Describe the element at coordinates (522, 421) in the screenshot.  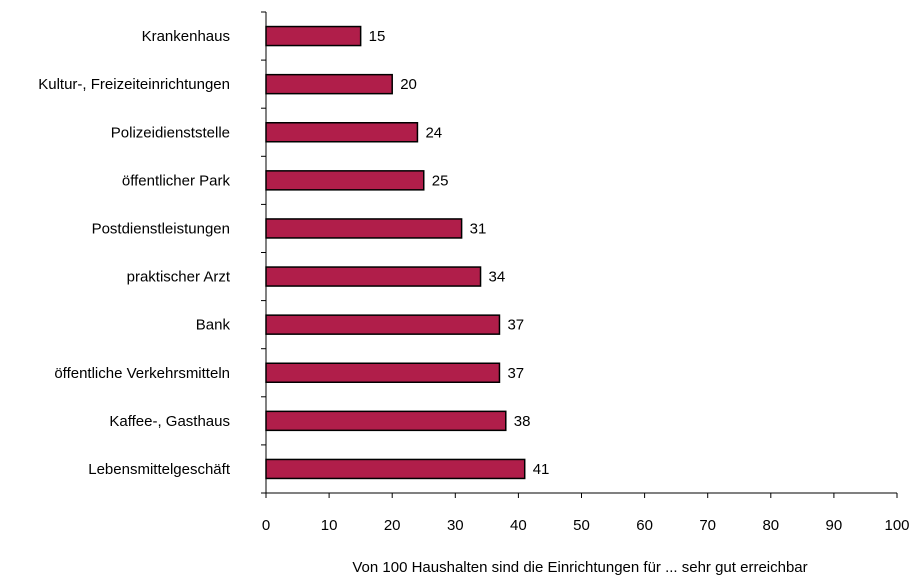
I see `value-label: 38` at that location.